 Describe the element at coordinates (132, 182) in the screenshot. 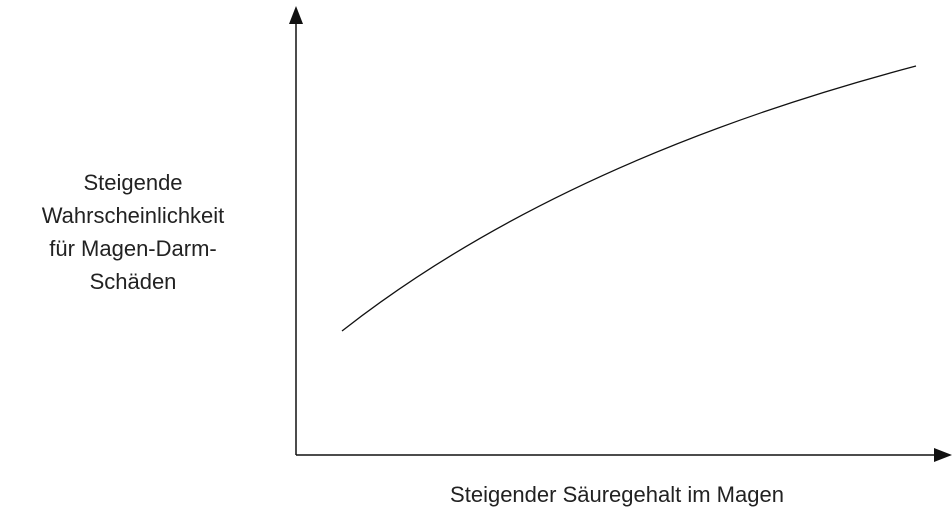

I see `y-axis-label-line: Steigende` at that location.